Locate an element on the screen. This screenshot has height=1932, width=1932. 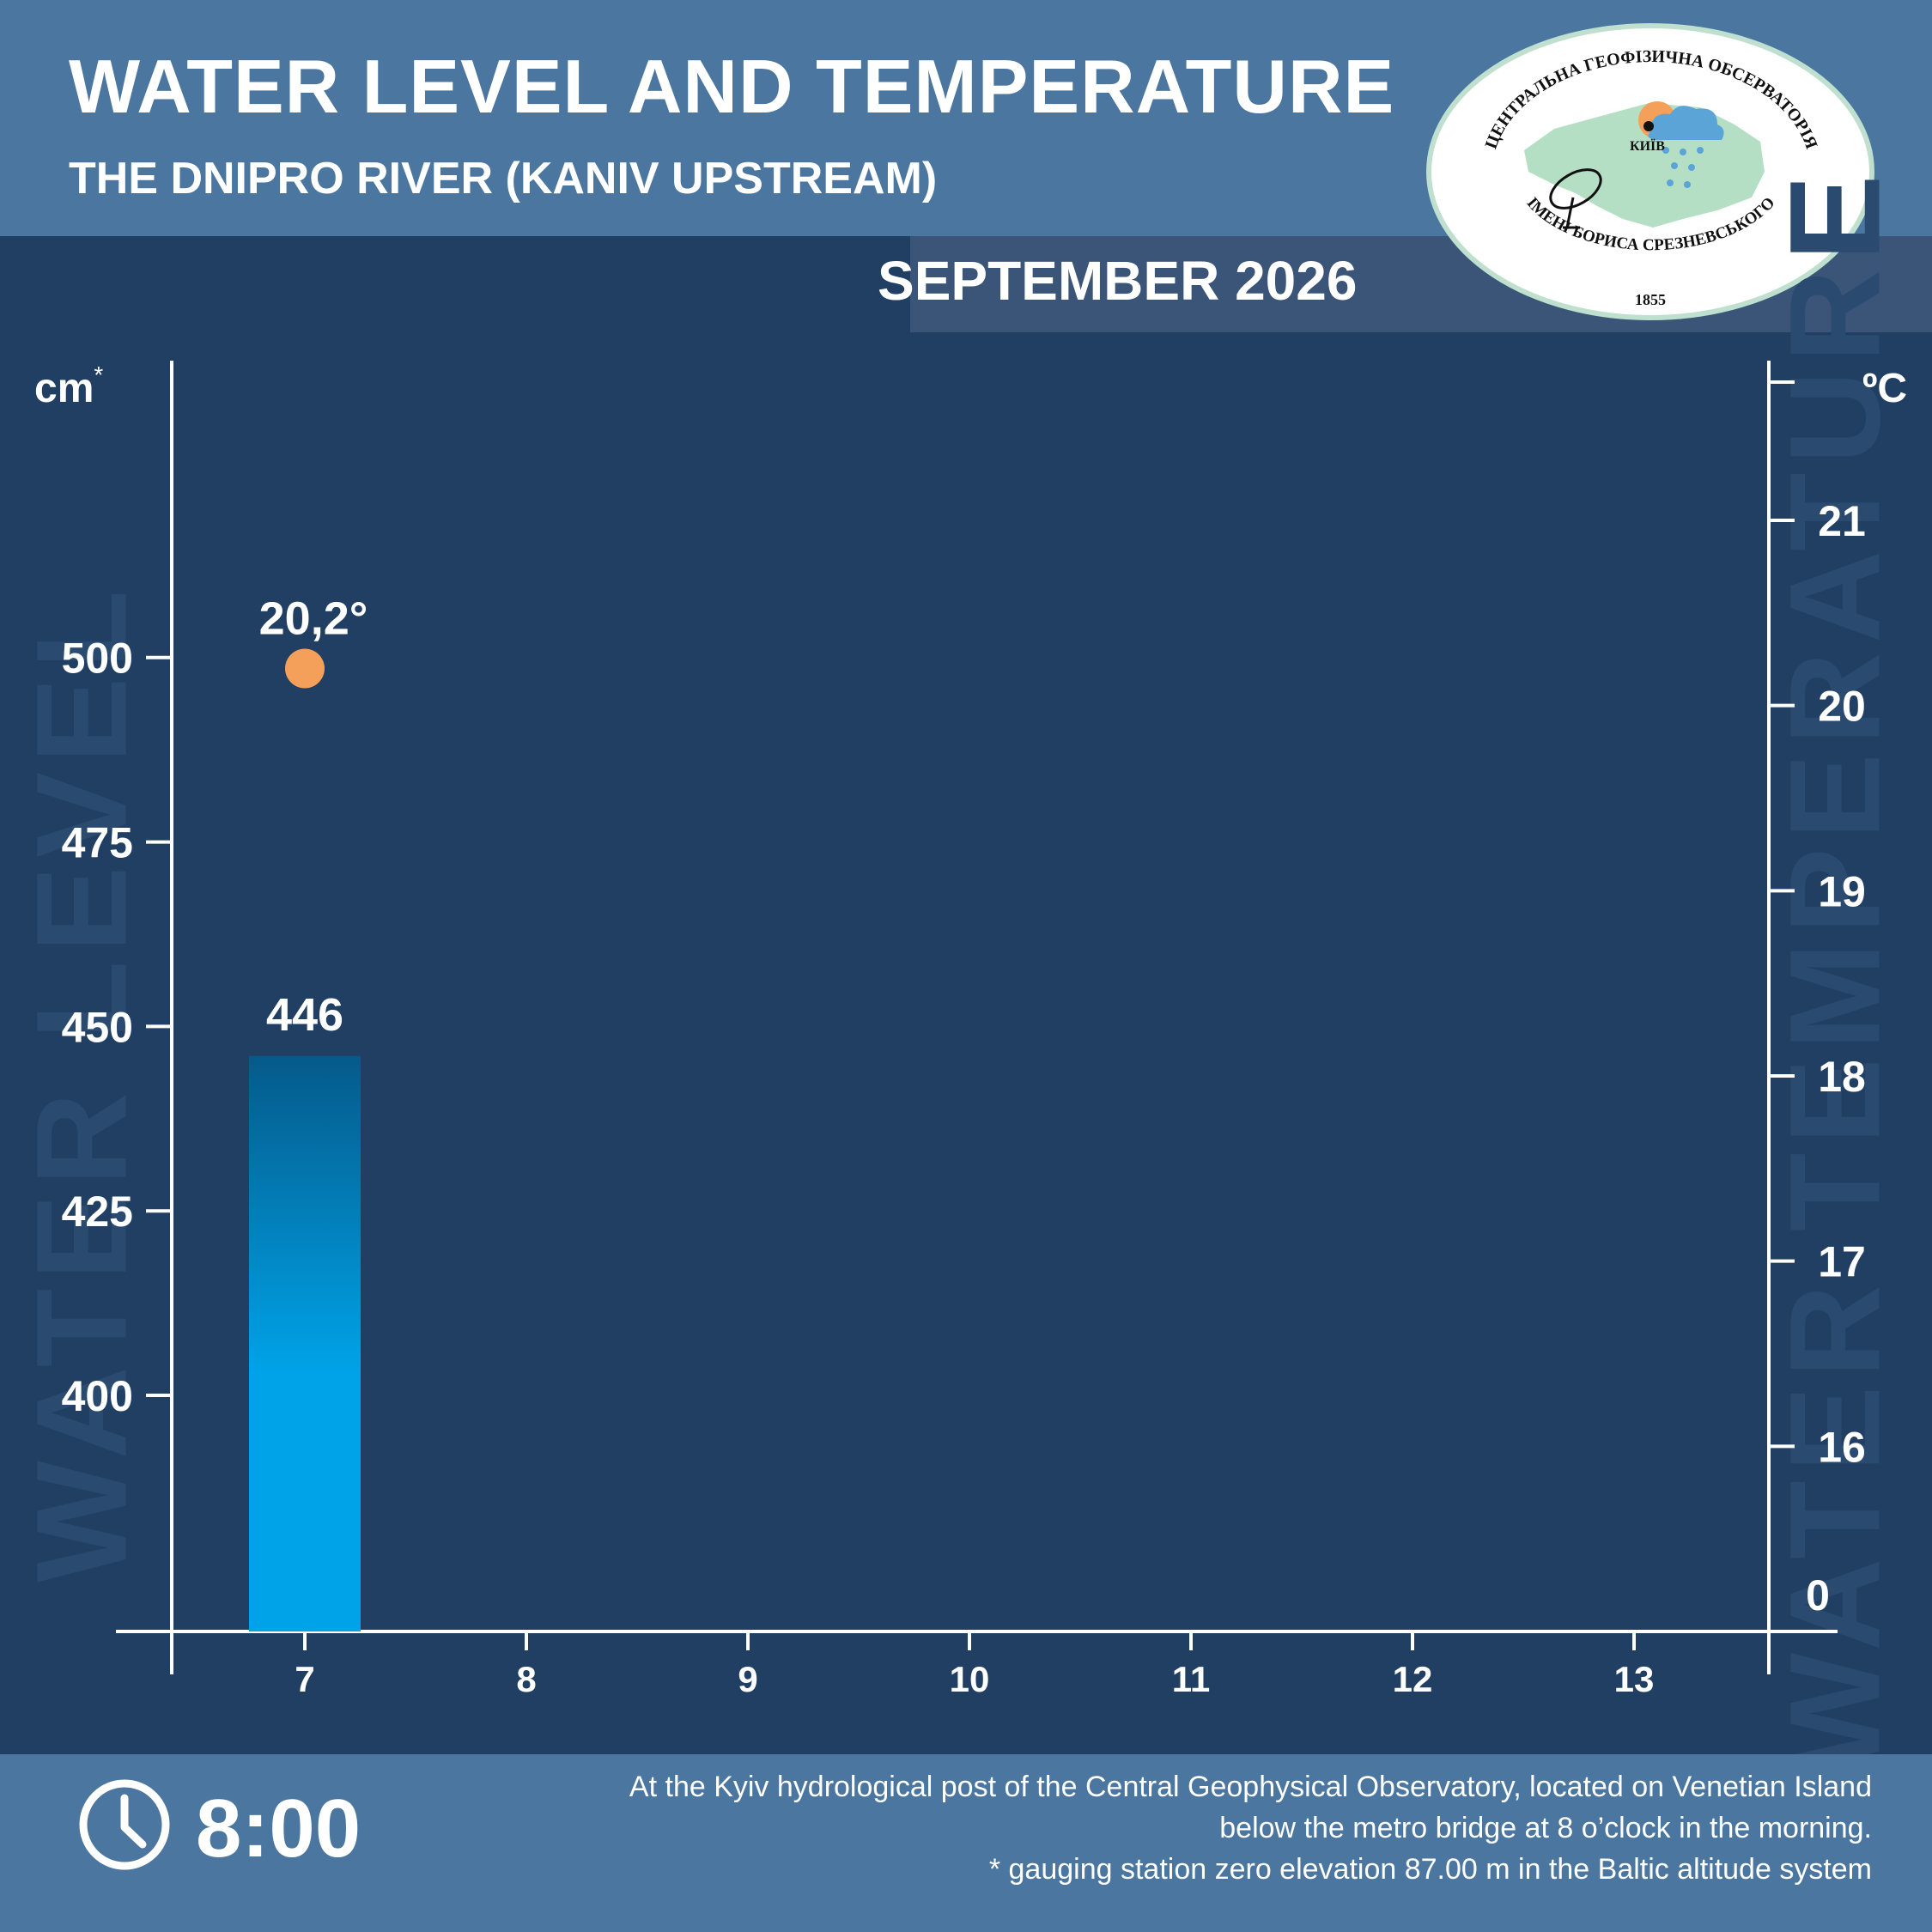
x-axis-tick-label: 9 is located at coordinates (748, 1679).